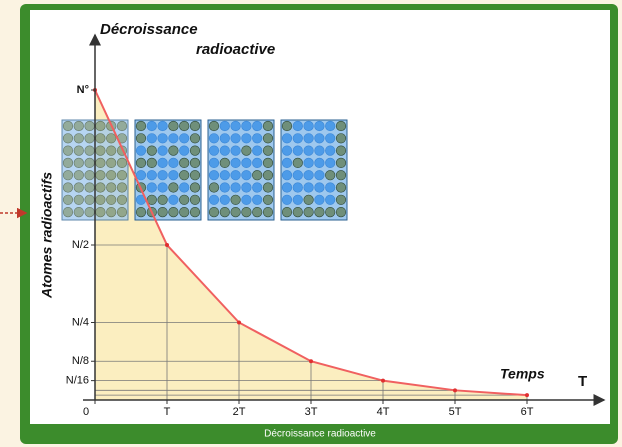 The image size is (622, 447). Describe the element at coordinates (455, 412) in the screenshot. I see `x-tick-label: 5T` at that location.